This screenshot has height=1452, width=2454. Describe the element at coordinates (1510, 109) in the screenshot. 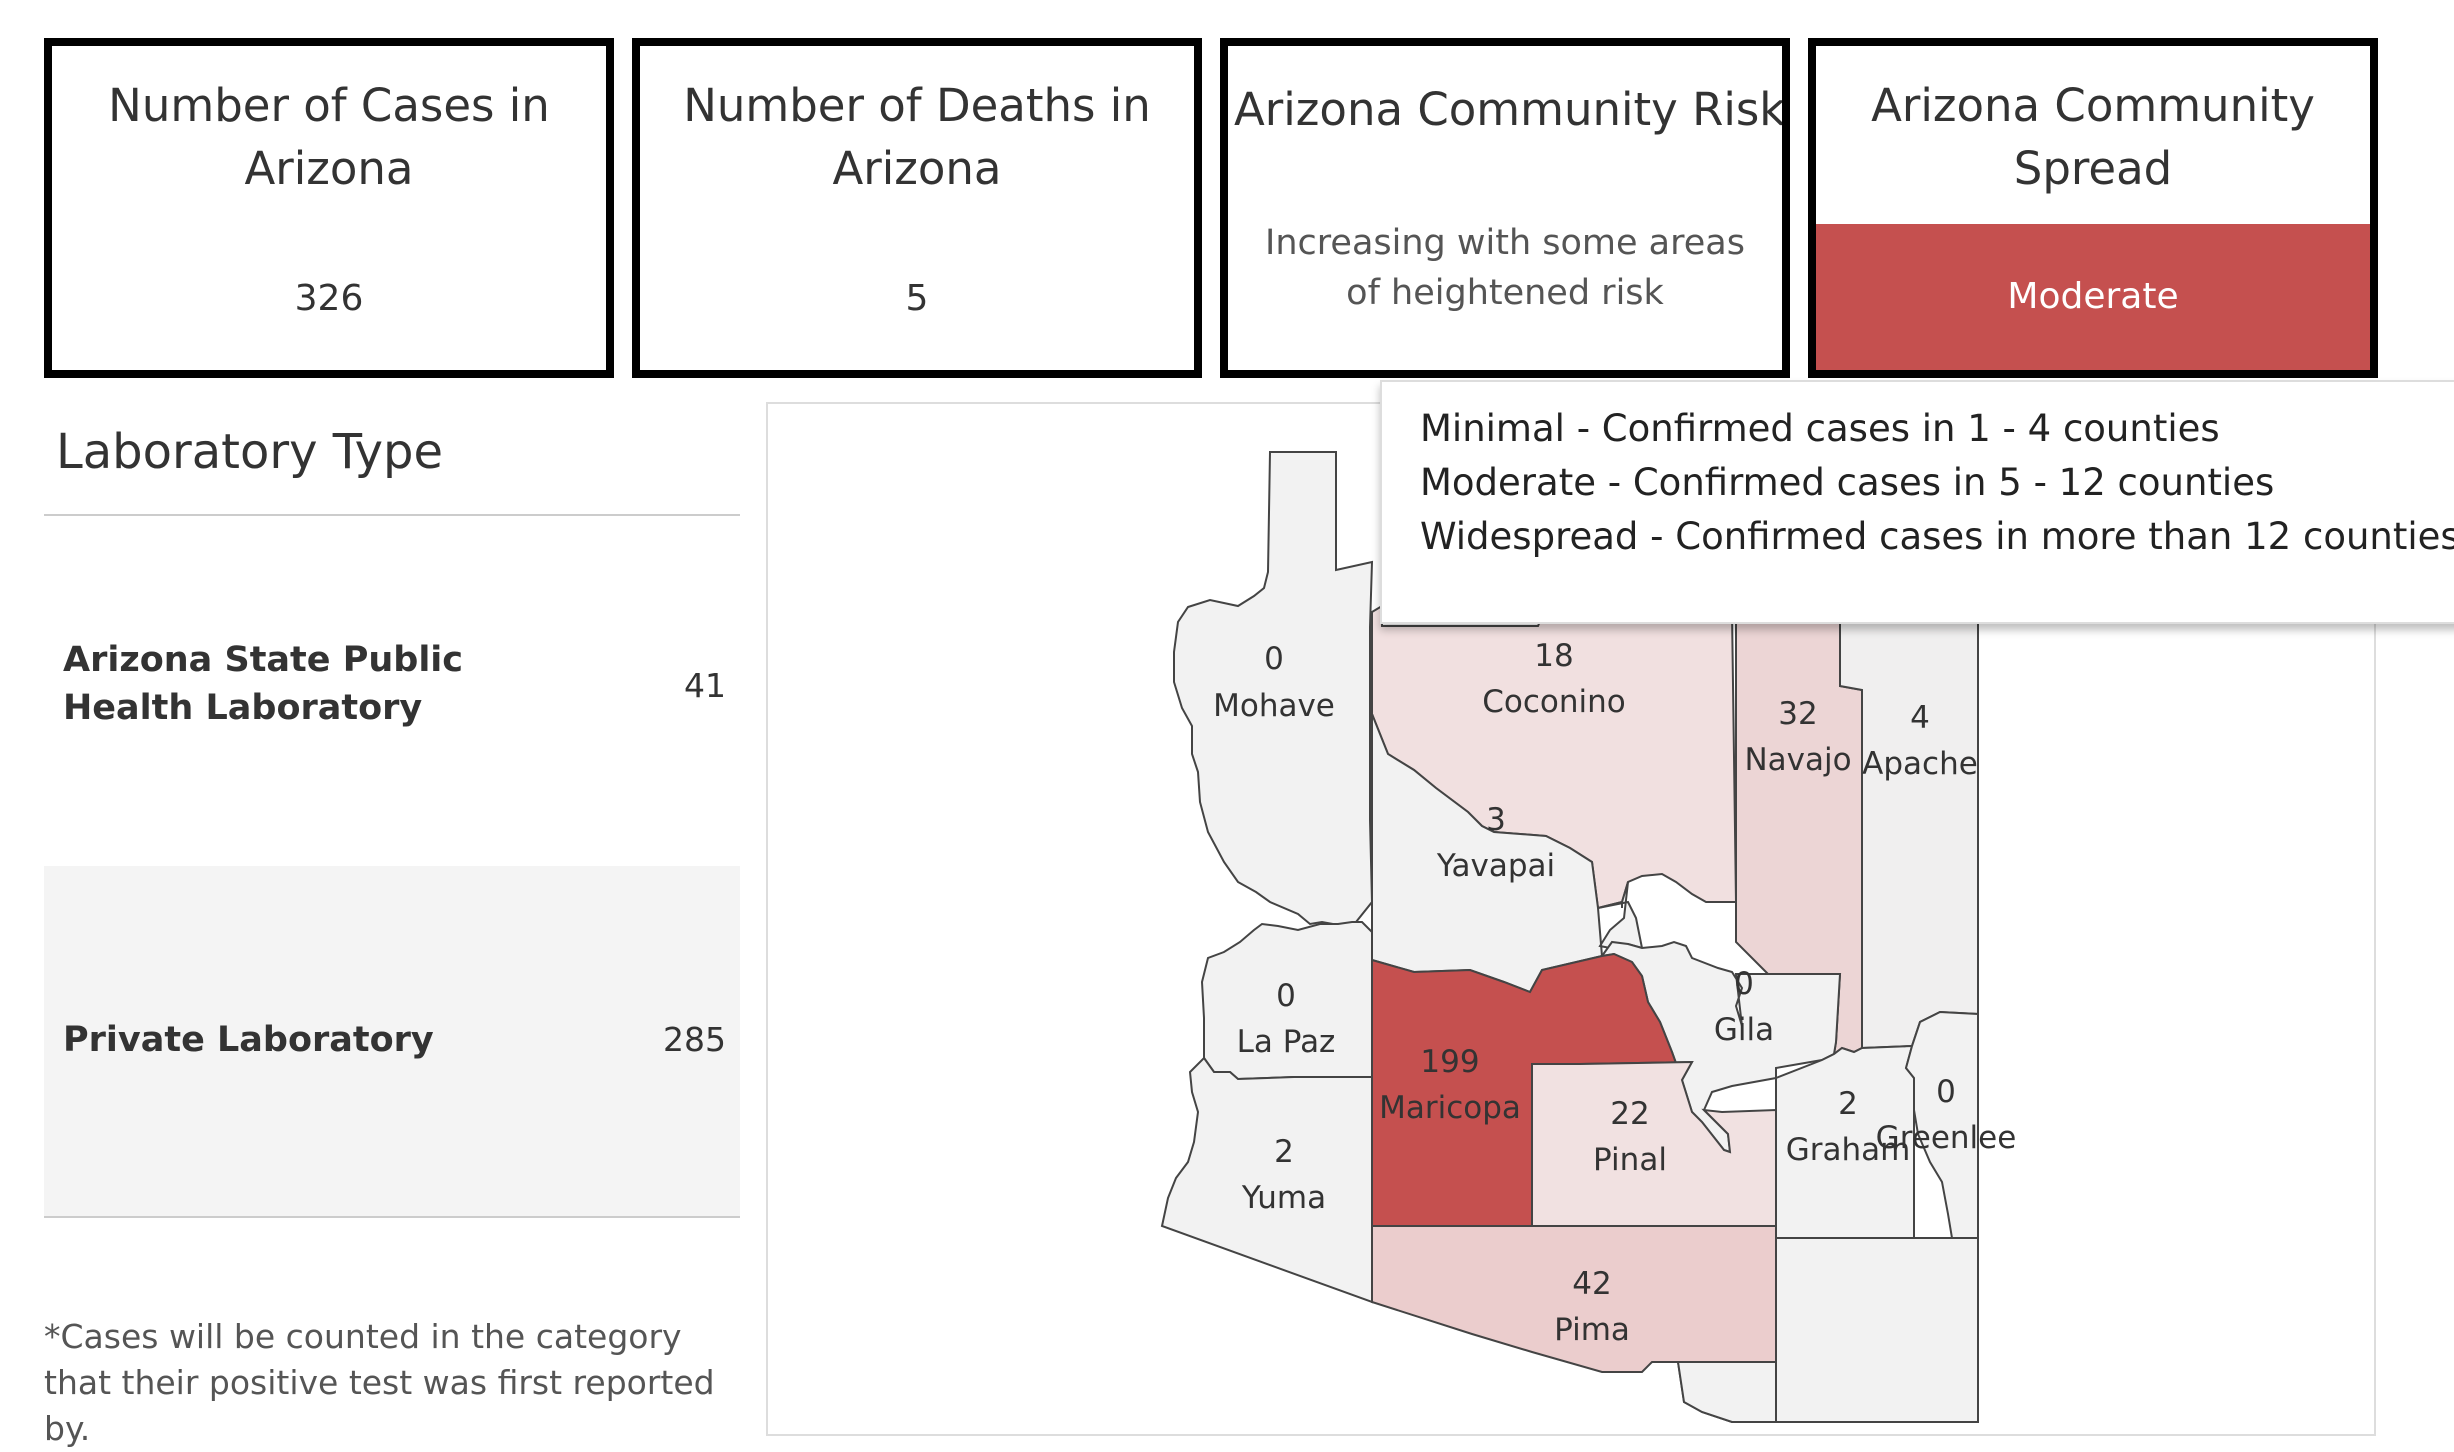

I see `risk-card-title: Arizona Community Risk` at that location.